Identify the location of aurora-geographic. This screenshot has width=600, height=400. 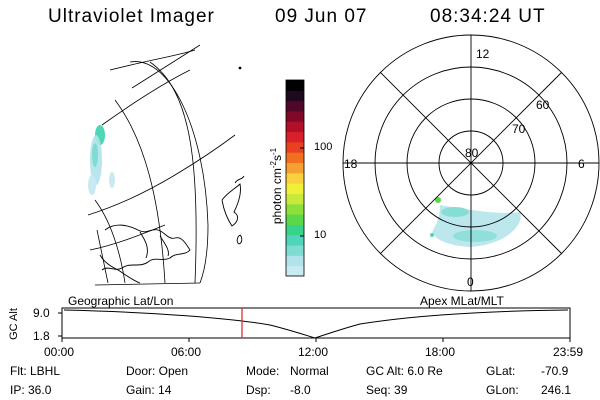
(101, 160).